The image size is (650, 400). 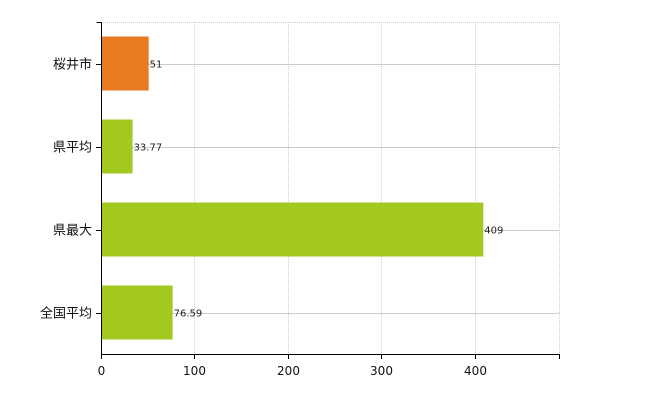 What do you see at coordinates (475, 371) in the screenshot?
I see `x-tick-label-5: 400` at bounding box center [475, 371].